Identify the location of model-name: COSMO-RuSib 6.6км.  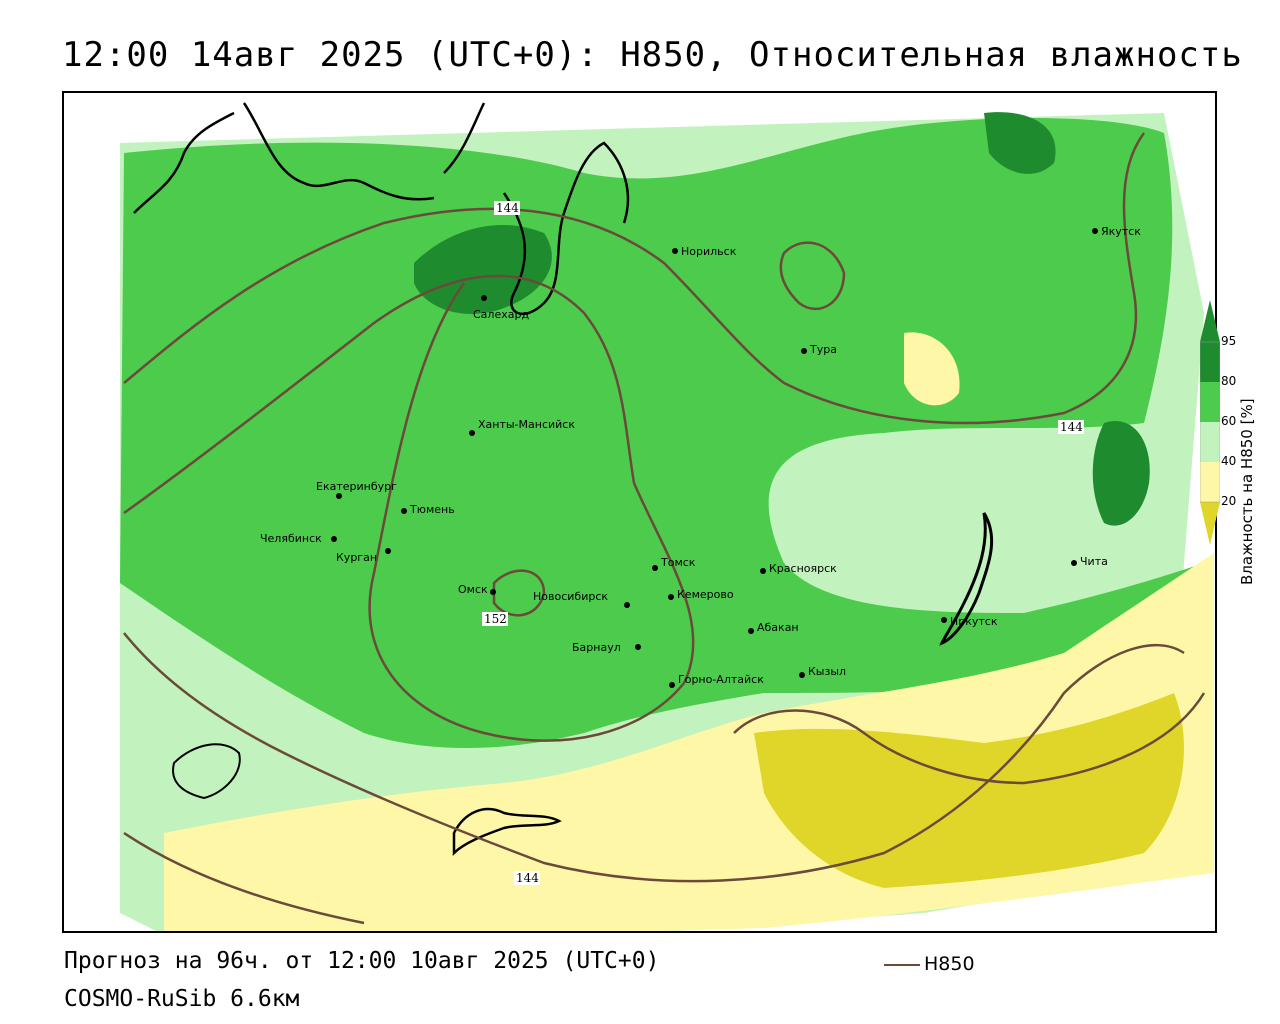
(182, 999).